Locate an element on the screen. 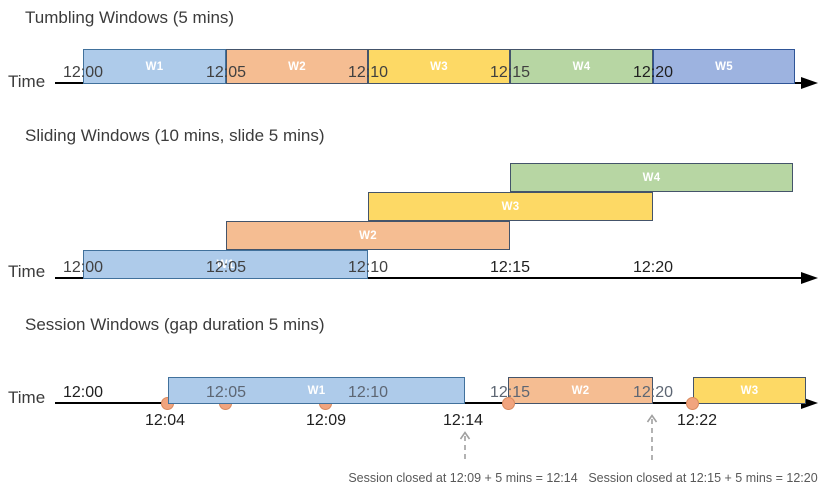 The image size is (829, 498). session-tick-1215: 12:15 is located at coordinates (510, 392).